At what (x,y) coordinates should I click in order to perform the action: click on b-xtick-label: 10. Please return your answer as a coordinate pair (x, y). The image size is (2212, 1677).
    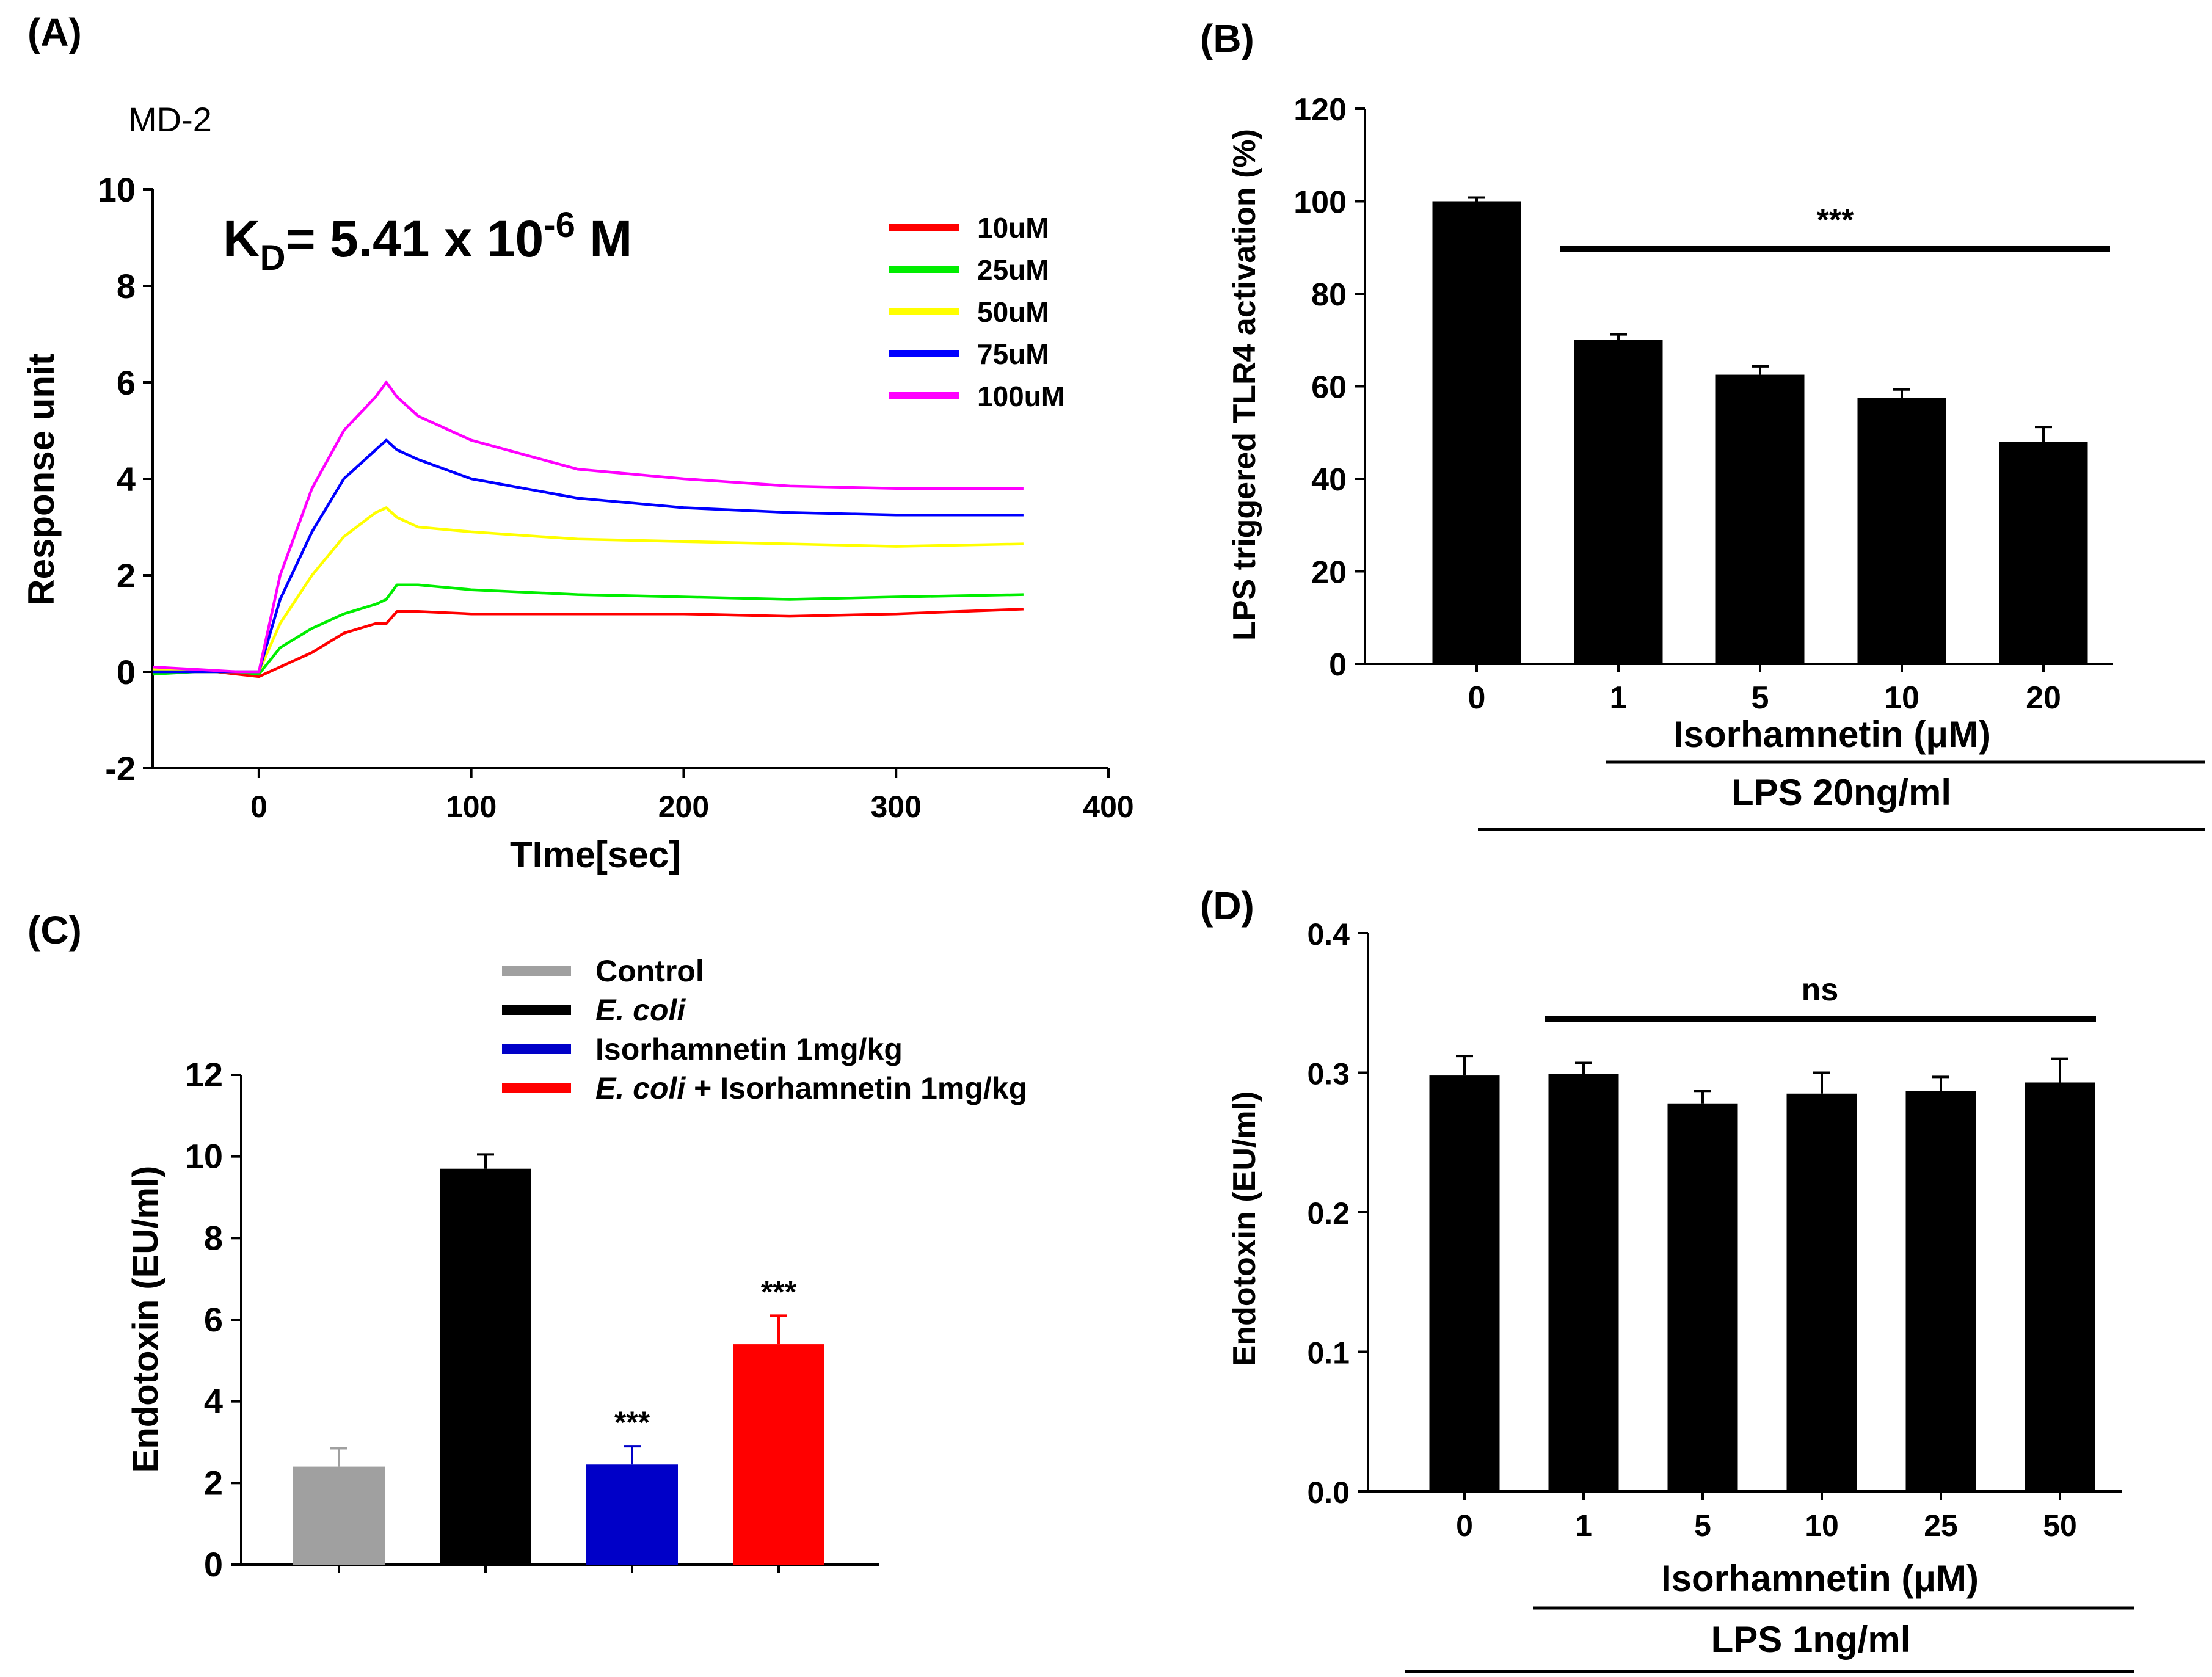
    Looking at the image, I should click on (1901, 698).